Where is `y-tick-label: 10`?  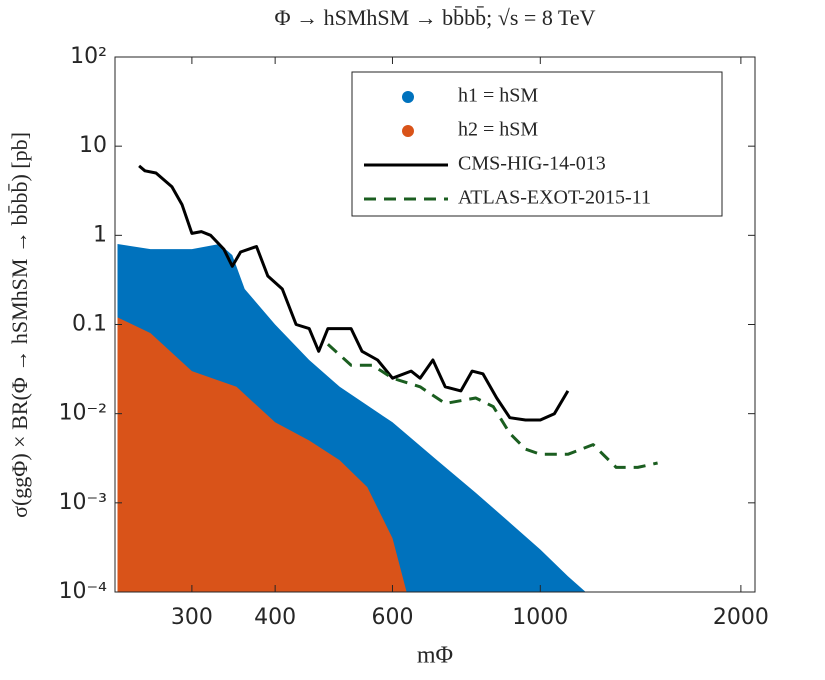 y-tick-label: 10 is located at coordinates (93, 145).